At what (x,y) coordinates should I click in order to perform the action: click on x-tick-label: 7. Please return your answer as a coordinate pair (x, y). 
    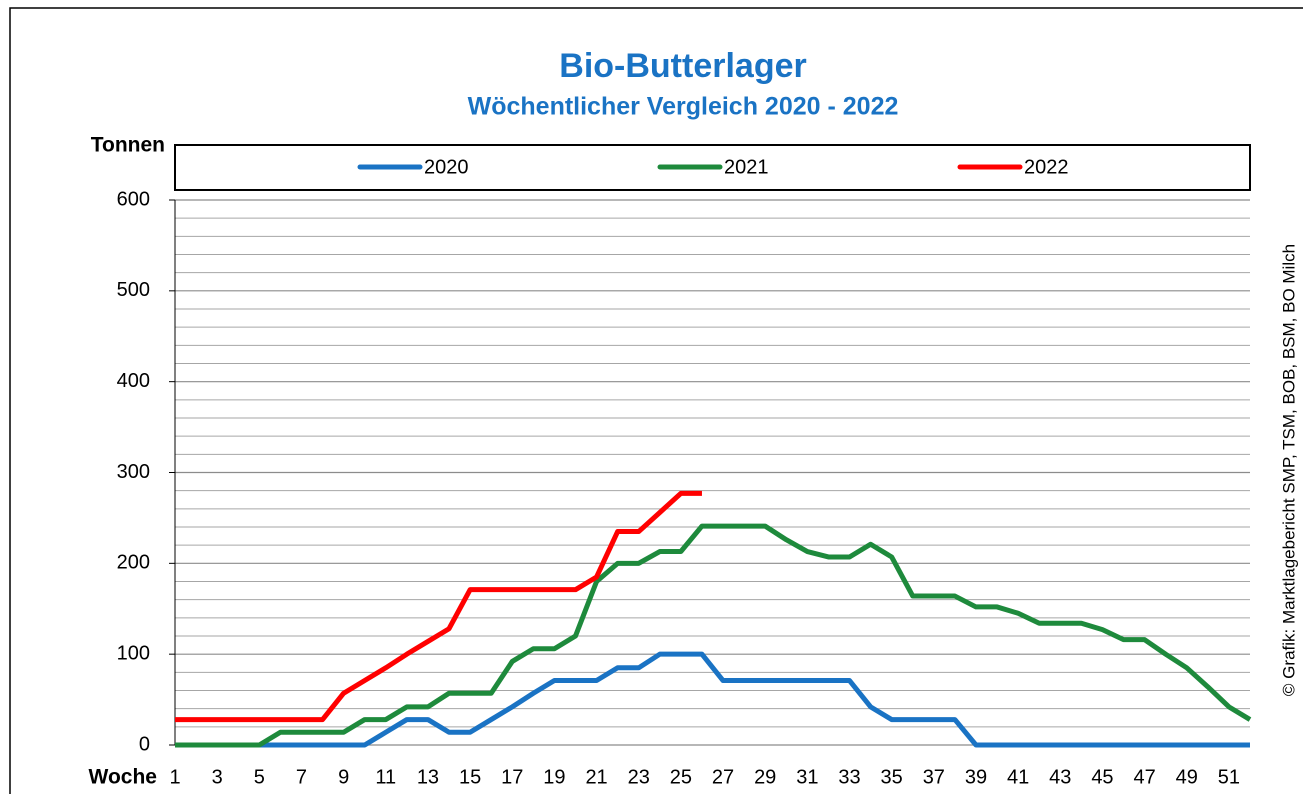
    Looking at the image, I should click on (301, 777).